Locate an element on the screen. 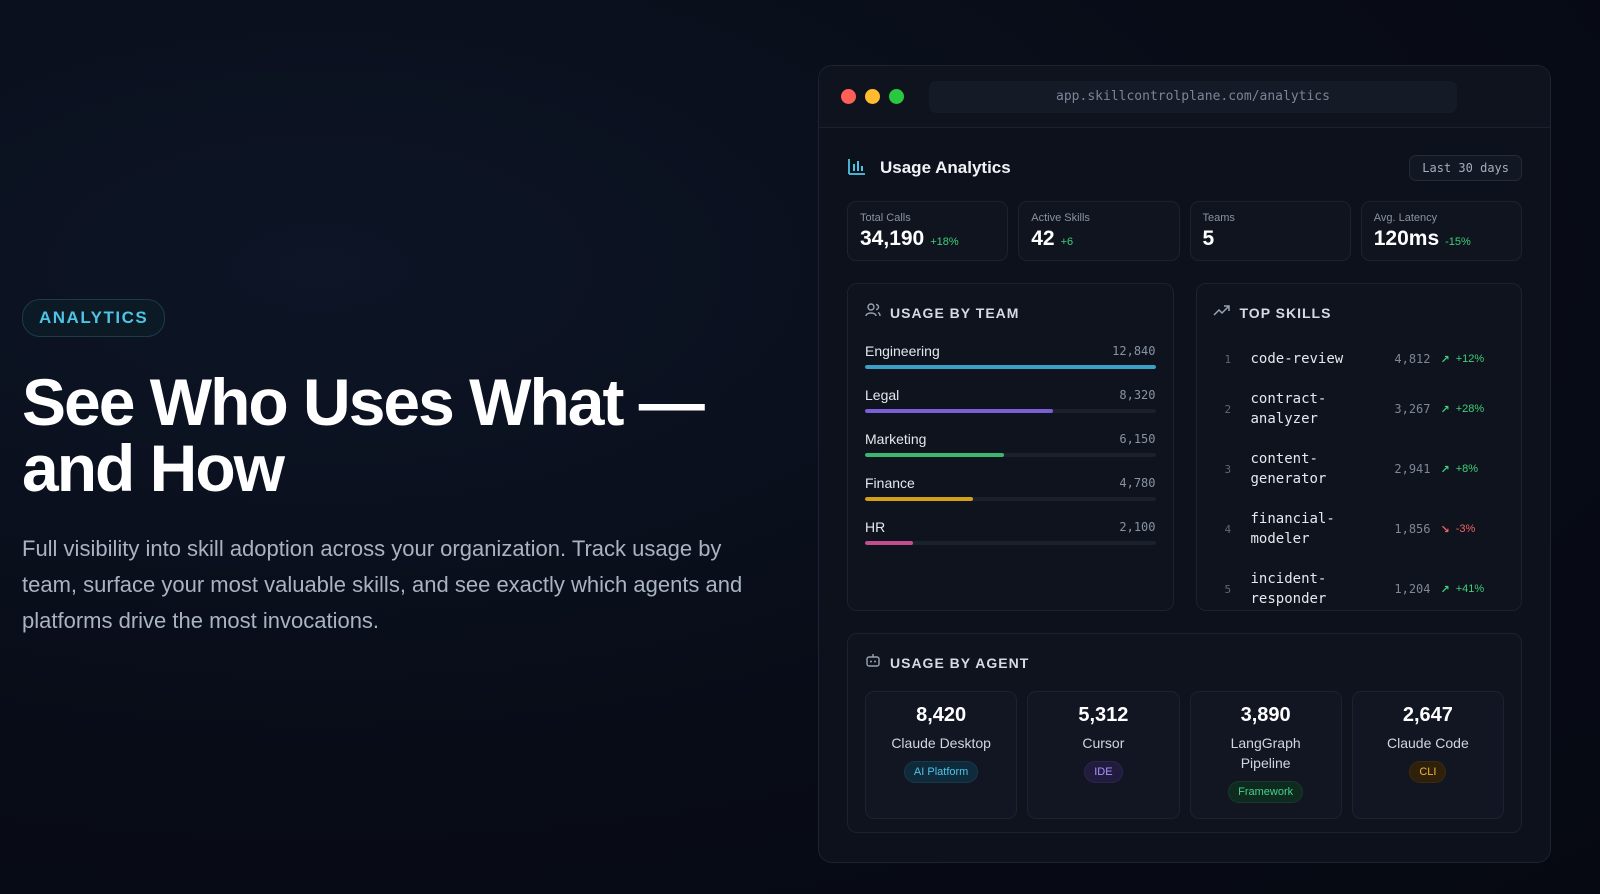  stat-value: 42 is located at coordinates (1043, 238).